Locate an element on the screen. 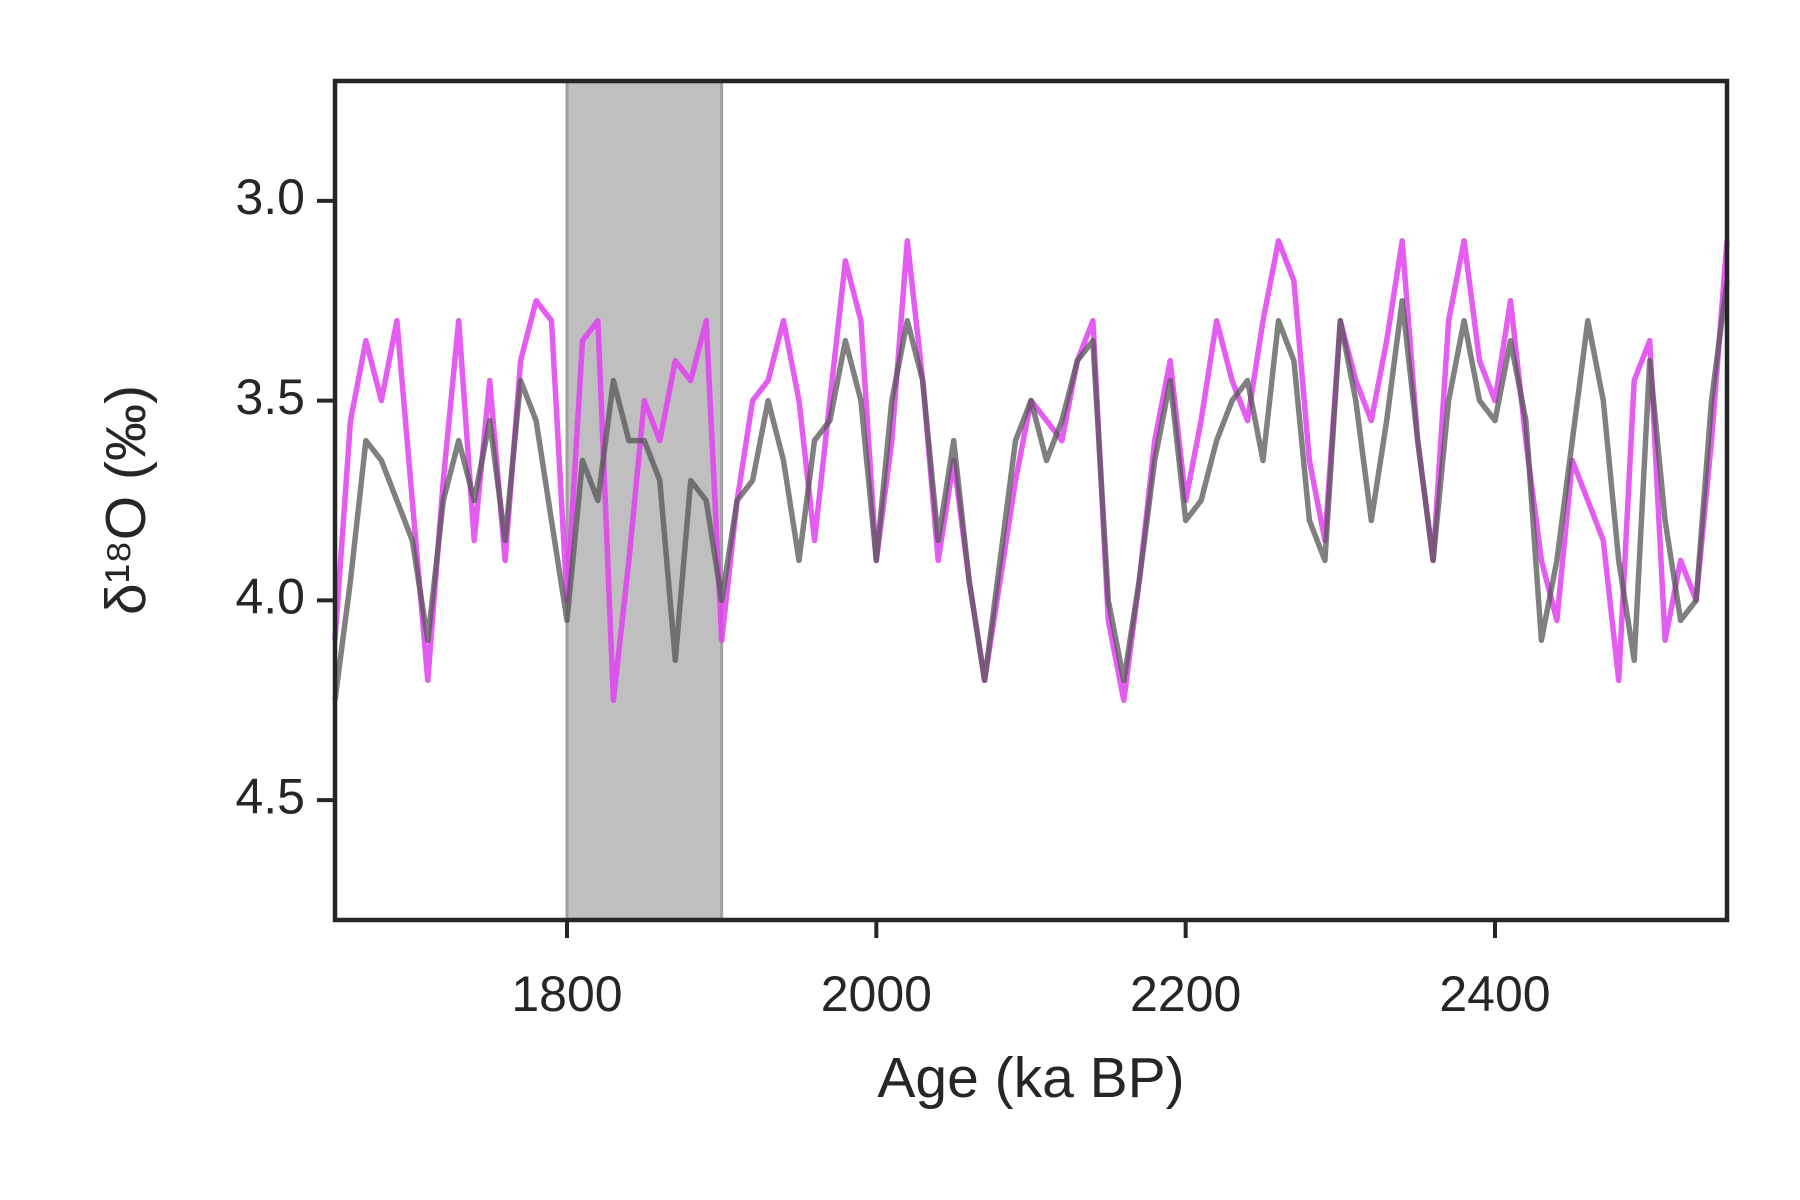  x-tick-label: 2200 is located at coordinates (1185, 994).